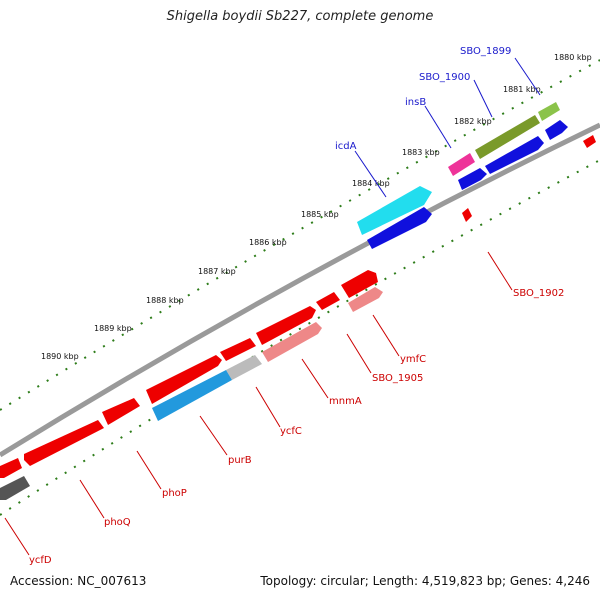 The width and height of the screenshot is (600, 600). I want to click on kbp-label: 1887 kbp, so click(217, 271).